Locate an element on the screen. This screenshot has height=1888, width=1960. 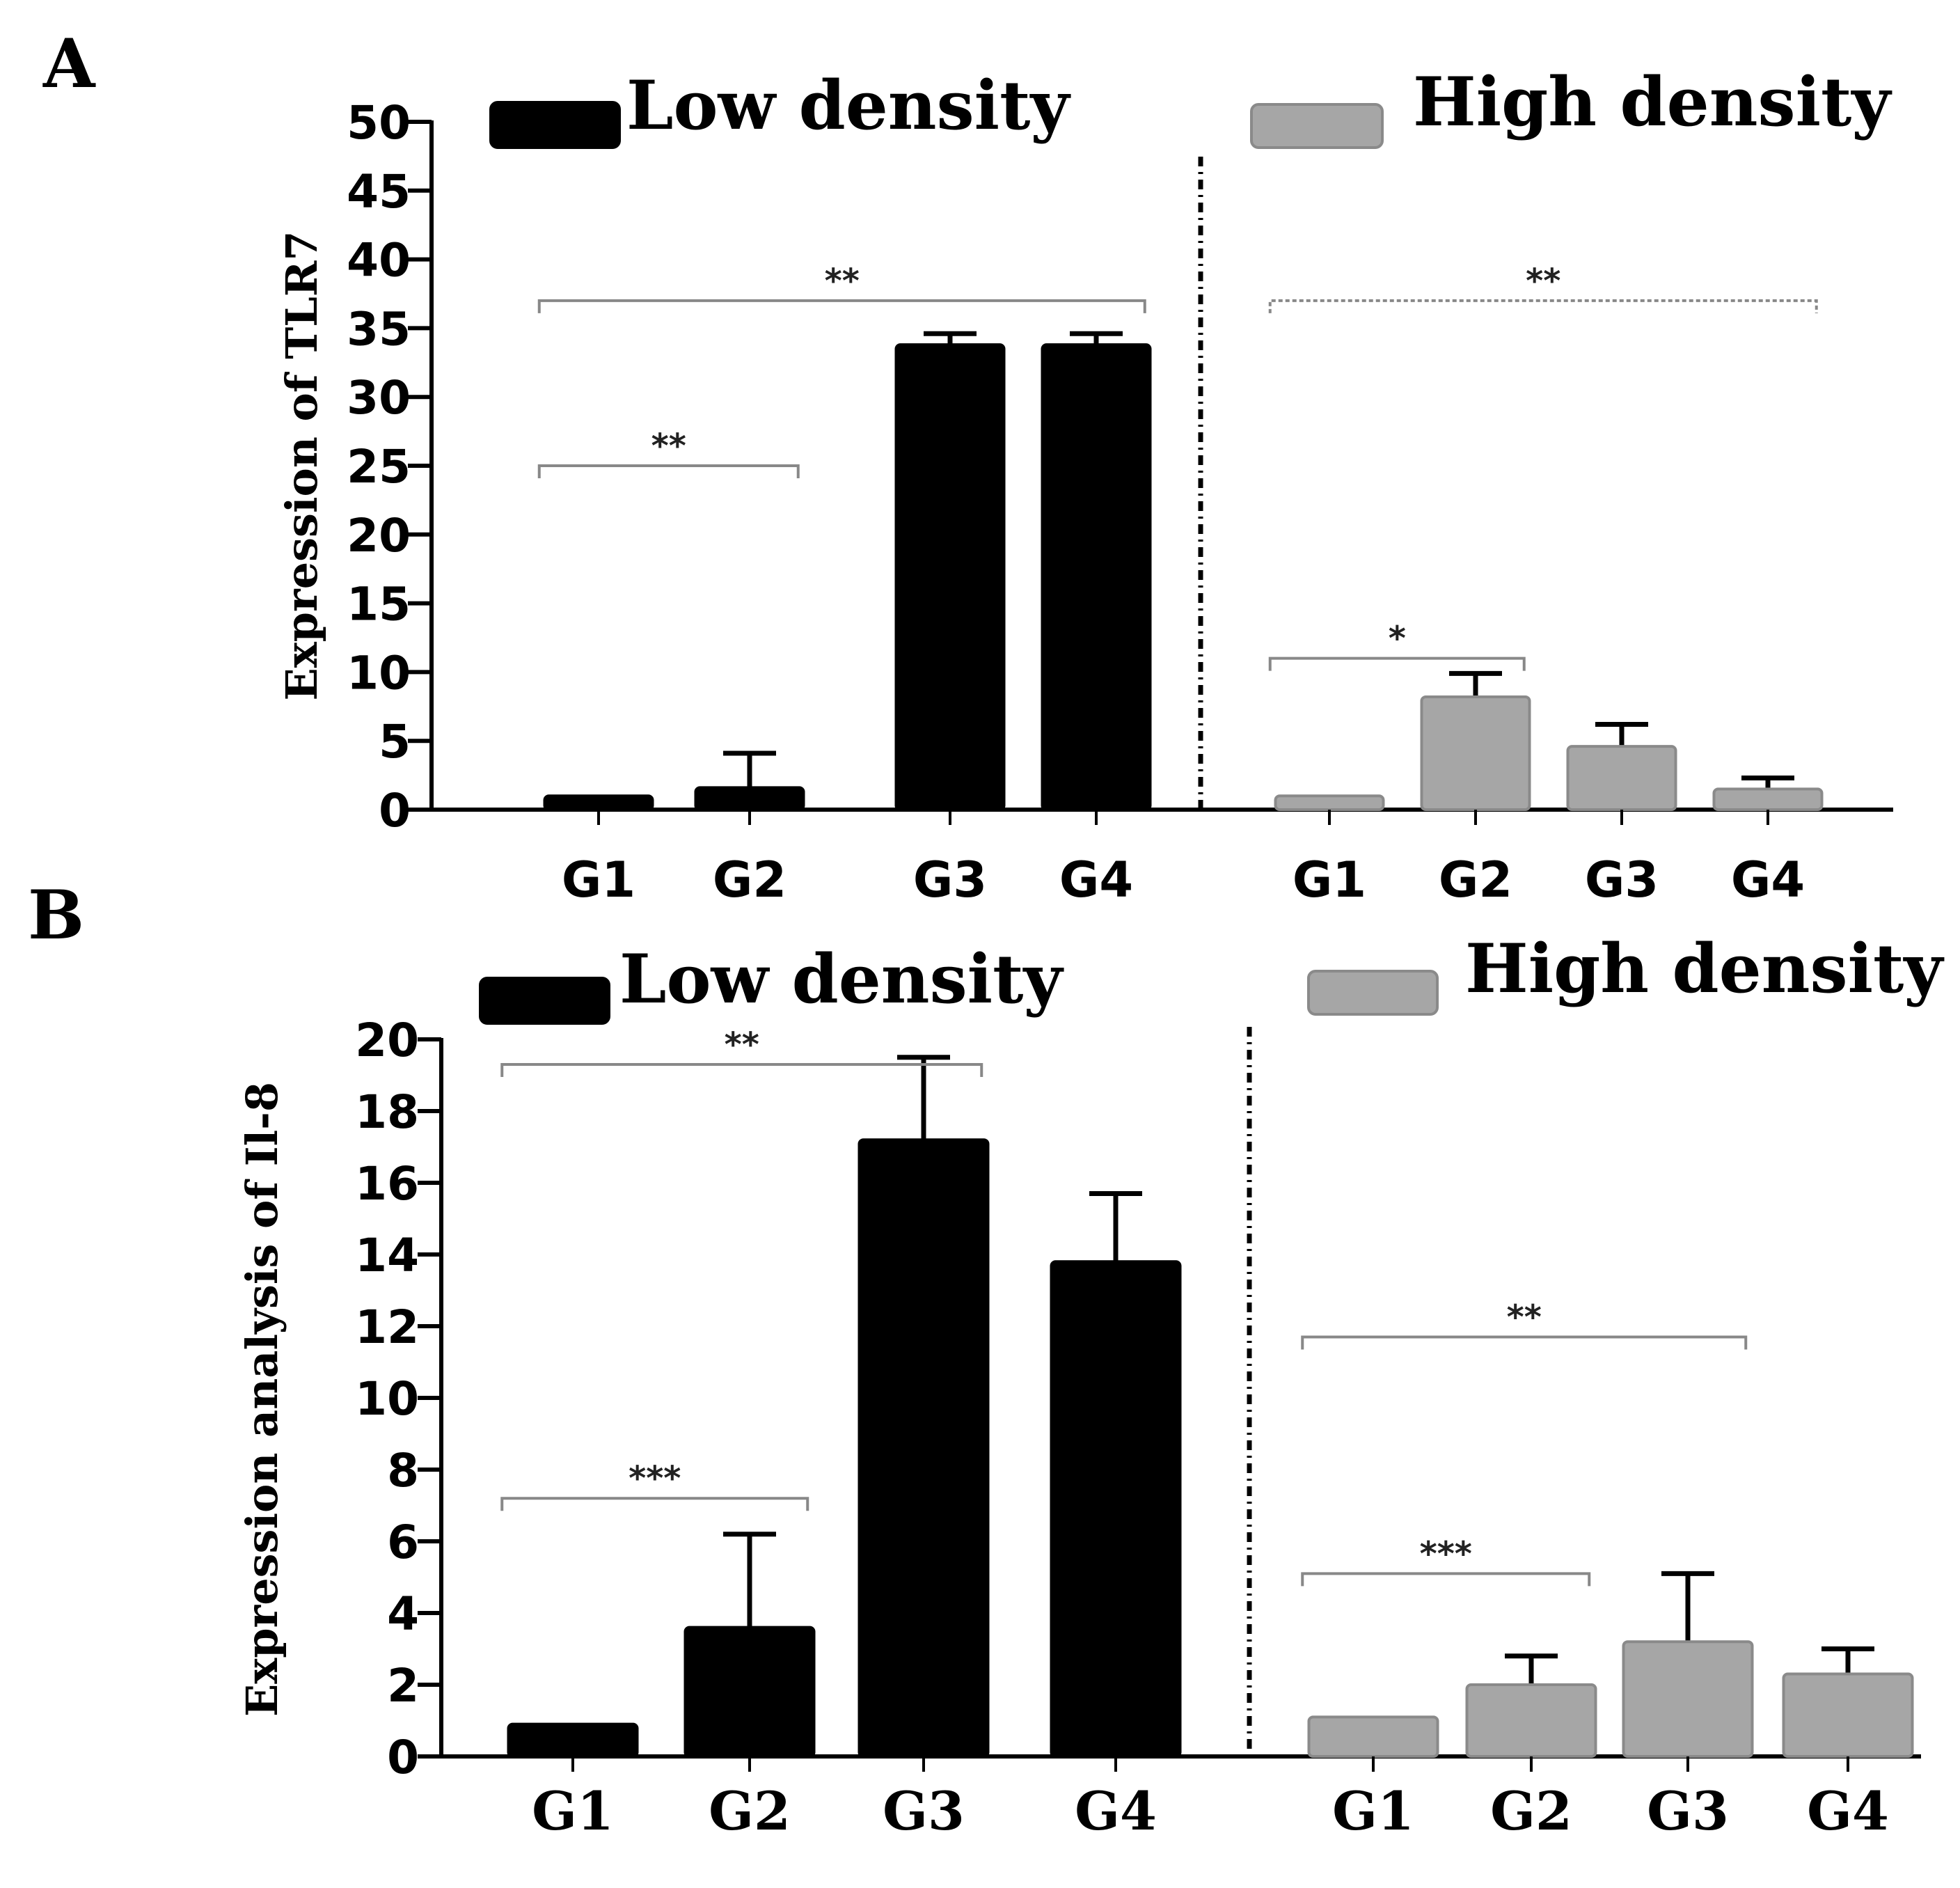
y-axis-label: Expression of TLR7 is located at coordinates (301, 465).